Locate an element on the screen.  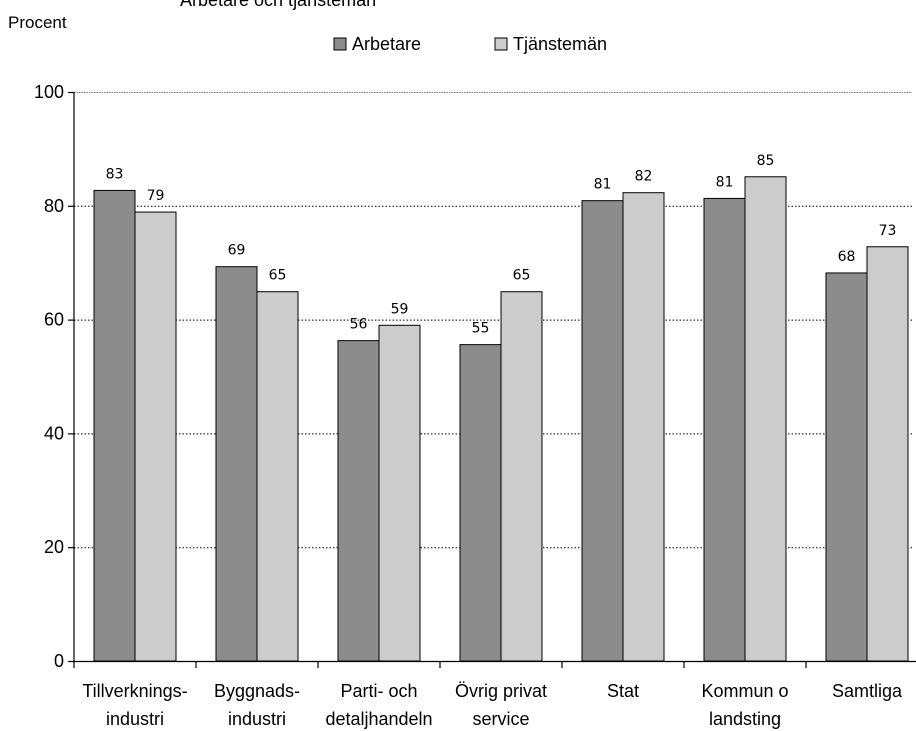
data-label: 55 is located at coordinates (481, 329).